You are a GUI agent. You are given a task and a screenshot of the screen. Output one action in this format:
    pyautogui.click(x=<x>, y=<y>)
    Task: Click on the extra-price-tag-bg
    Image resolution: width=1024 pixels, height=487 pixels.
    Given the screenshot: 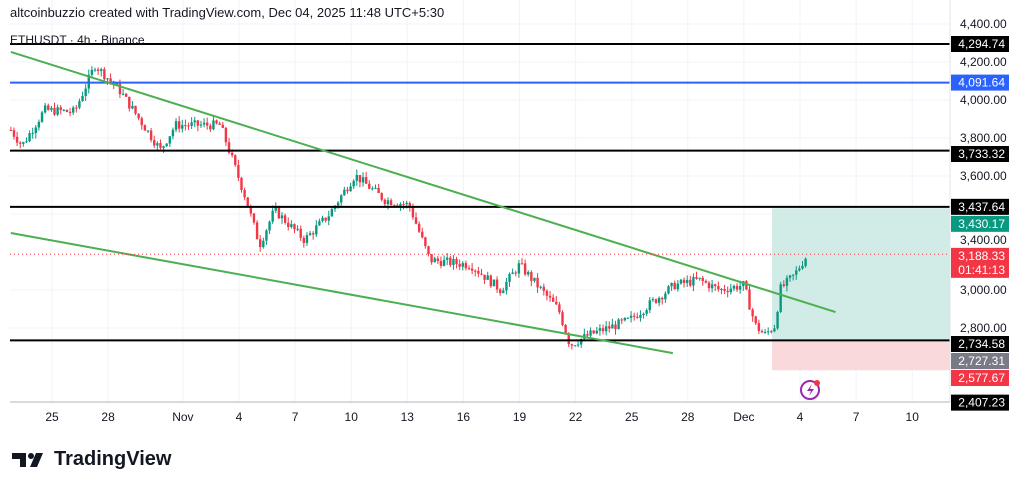 What is the action you would take?
    pyautogui.click(x=980, y=402)
    